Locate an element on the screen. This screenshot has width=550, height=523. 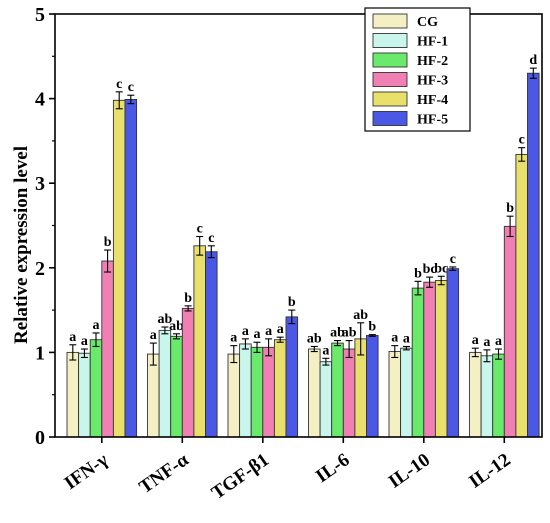
y-tick-label: 4 is located at coordinates (40, 100).